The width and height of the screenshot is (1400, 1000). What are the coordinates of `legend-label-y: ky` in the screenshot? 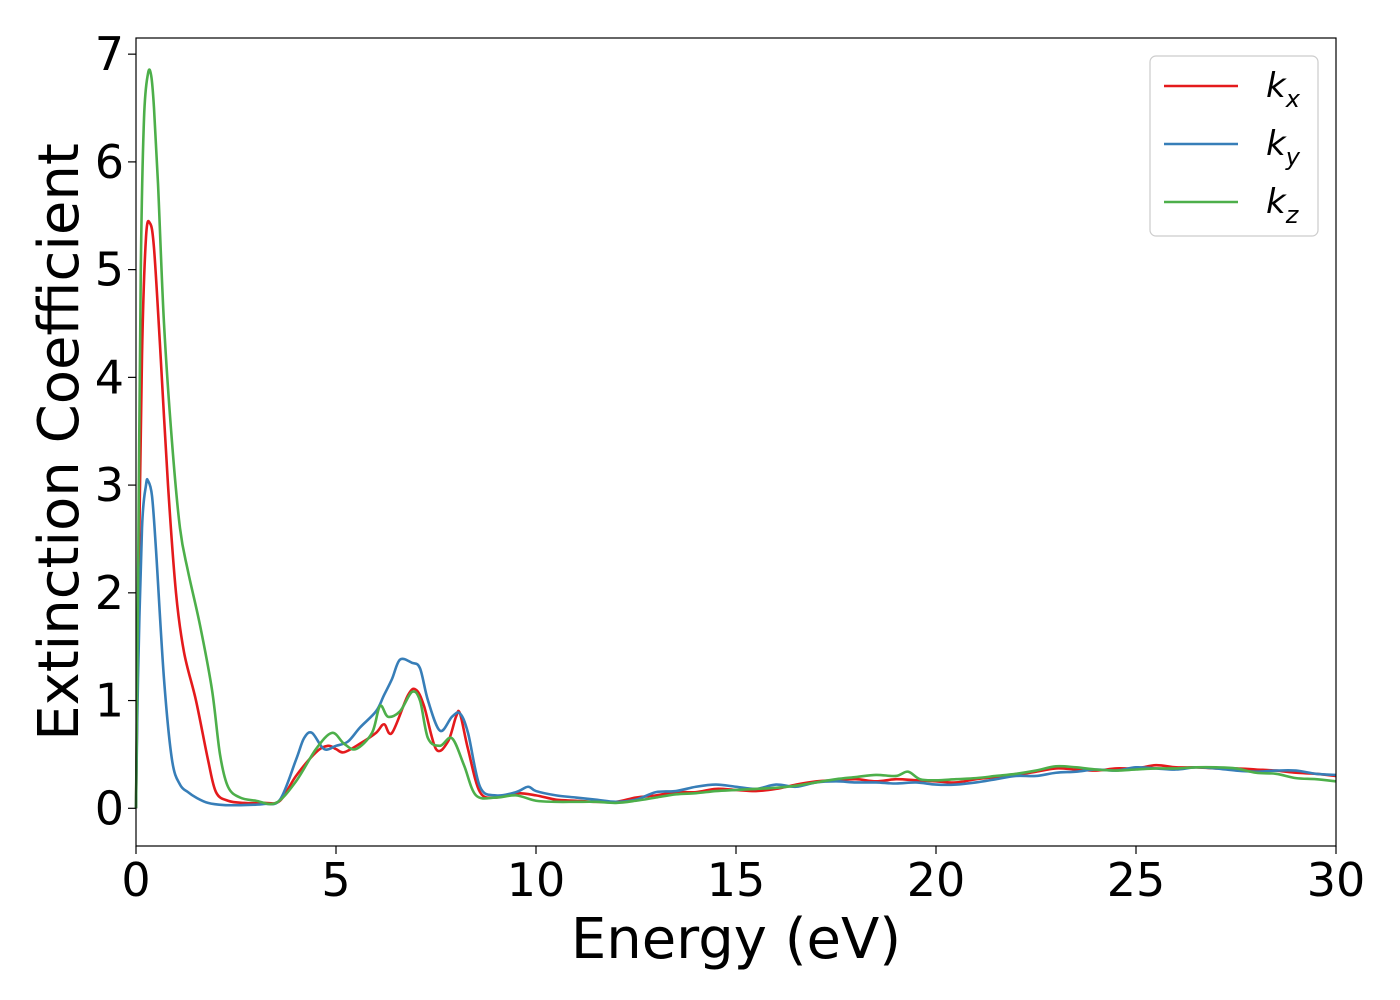 It's located at (1283, 147).